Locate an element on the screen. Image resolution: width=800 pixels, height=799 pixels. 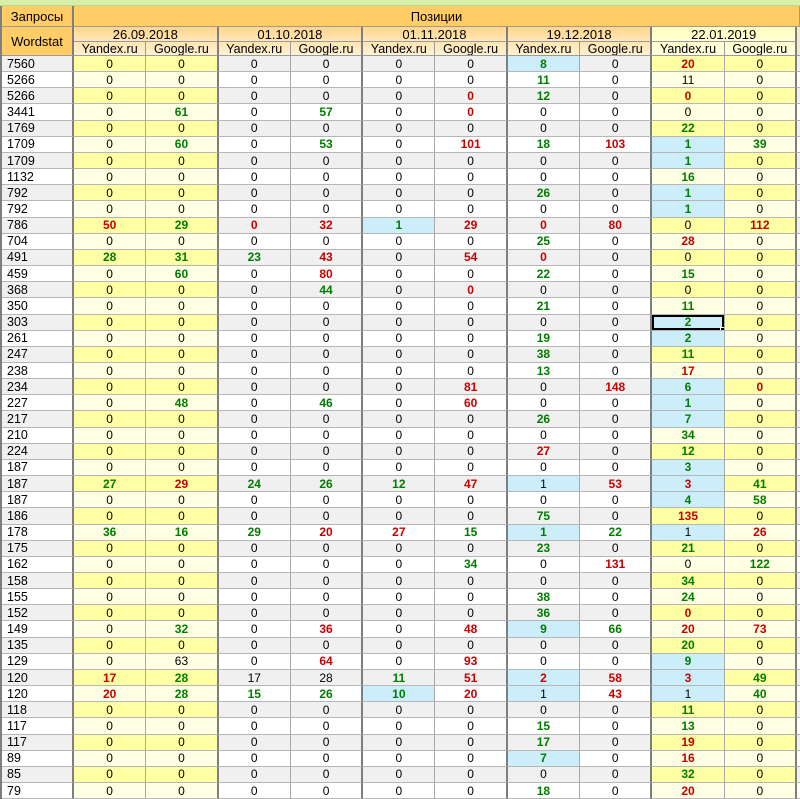
wordstat-cell: 135 is located at coordinates (38, 645).